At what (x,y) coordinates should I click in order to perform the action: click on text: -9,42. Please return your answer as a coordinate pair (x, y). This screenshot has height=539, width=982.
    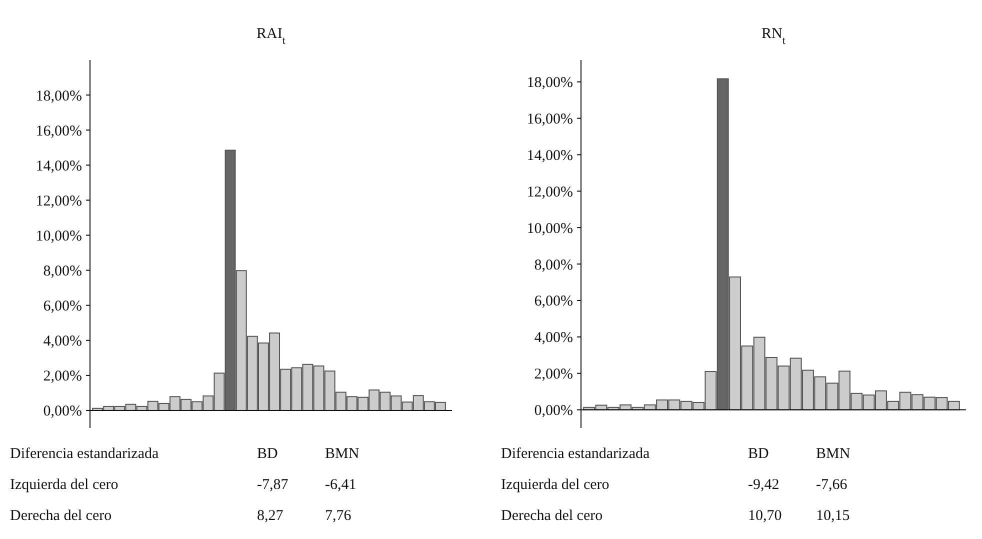
    Looking at the image, I should click on (764, 485).